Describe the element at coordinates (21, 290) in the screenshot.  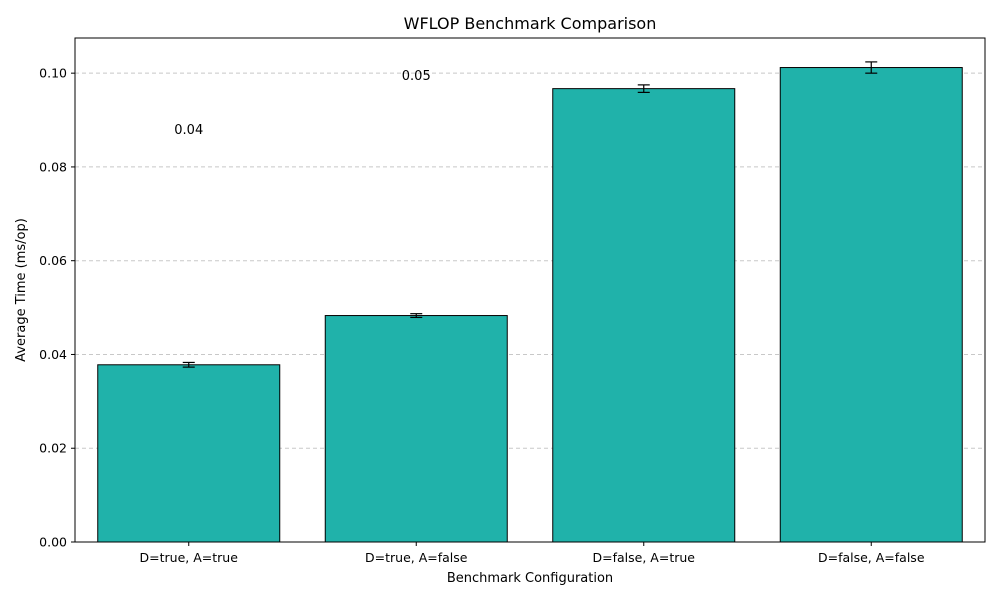
I see `y-axis-title: Average Time (ms/op)` at that location.